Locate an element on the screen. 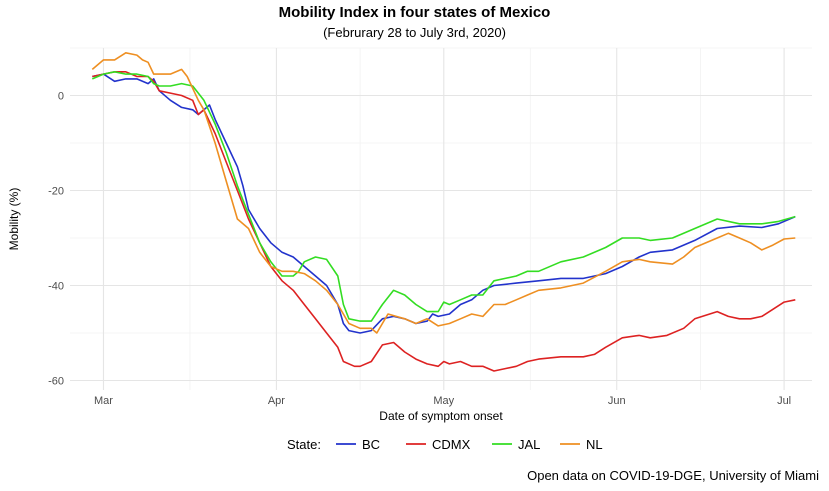 This screenshot has width=829, height=491. y-axis-ticks: 0 -20 -40 -60 is located at coordinates (56, 239).